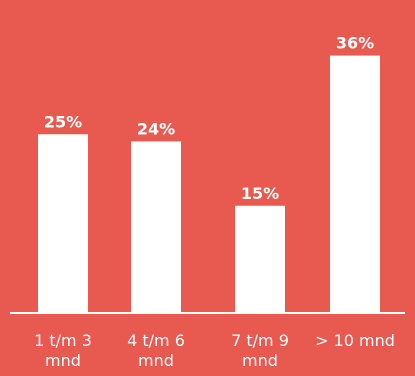 The height and width of the screenshot is (376, 415). Describe the element at coordinates (214, 350) in the screenshot. I see `category-labels: 1 t/m 3 mnd 4 t/m 6 mnd 7 t/m 9 mnd > 10 mnd` at that location.